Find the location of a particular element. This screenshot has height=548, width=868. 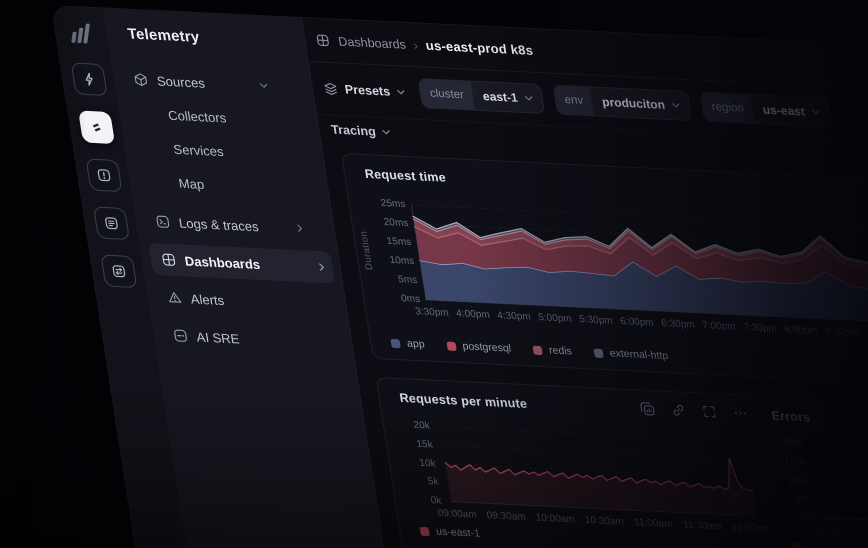

alert-square-icon is located at coordinates (104, 175).